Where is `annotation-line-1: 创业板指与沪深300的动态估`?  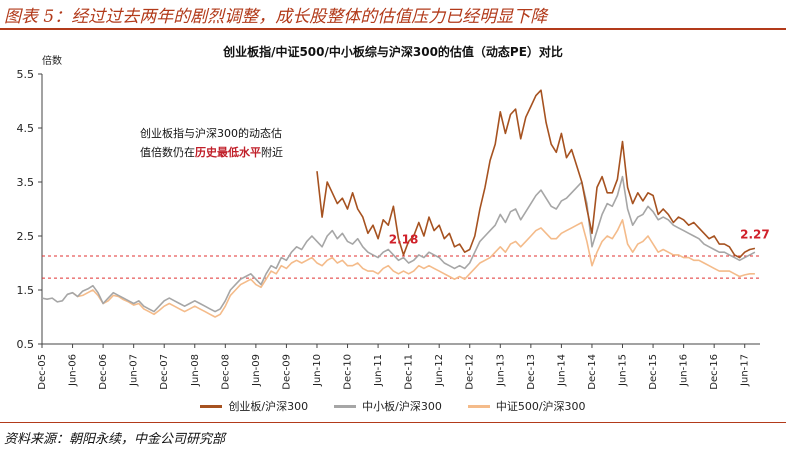
annotation-line-1: 创业板指与沪深300的动态估 is located at coordinates (211, 133).